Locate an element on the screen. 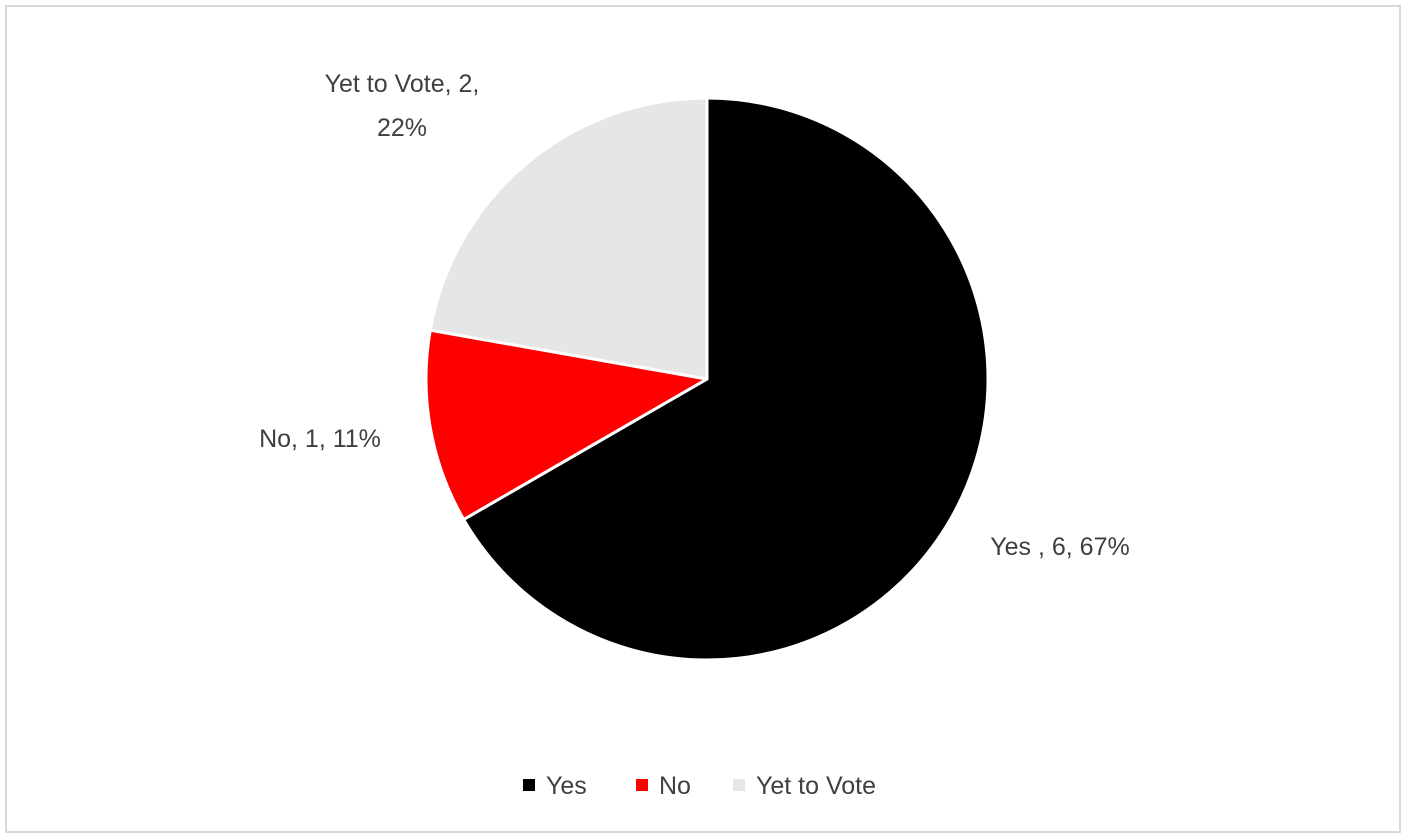 The width and height of the screenshot is (1410, 839). legend-label-yes: Yes is located at coordinates (566, 786).